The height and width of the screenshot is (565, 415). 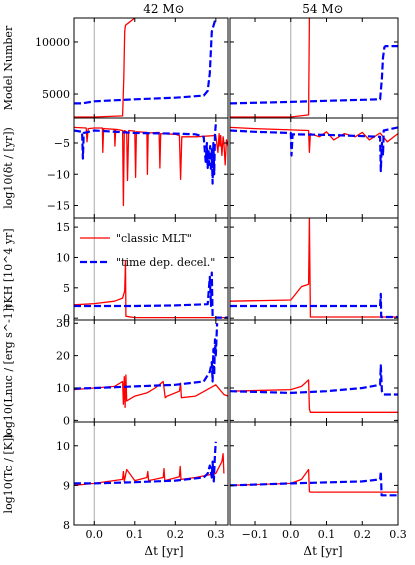 What do you see at coordinates (52, 42) in the screenshot?
I see `y-tick-label: 10000` at bounding box center [52, 42].